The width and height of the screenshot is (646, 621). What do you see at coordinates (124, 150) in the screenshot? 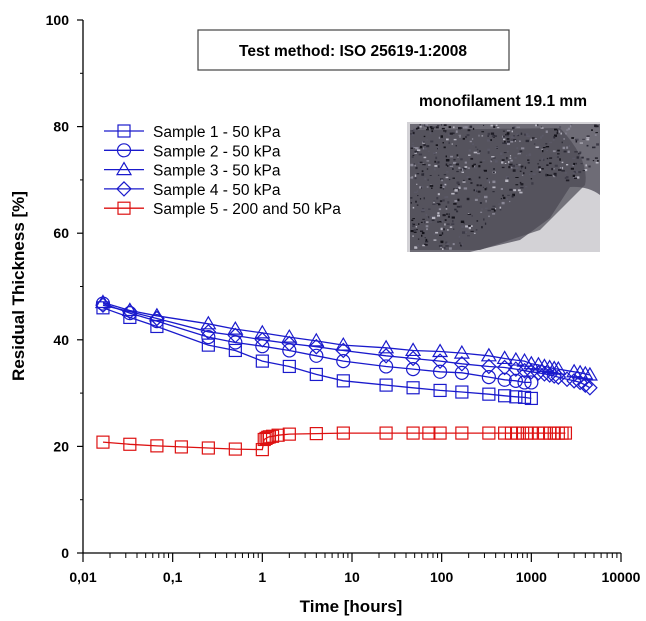
I see `legend-marker` at bounding box center [124, 150].